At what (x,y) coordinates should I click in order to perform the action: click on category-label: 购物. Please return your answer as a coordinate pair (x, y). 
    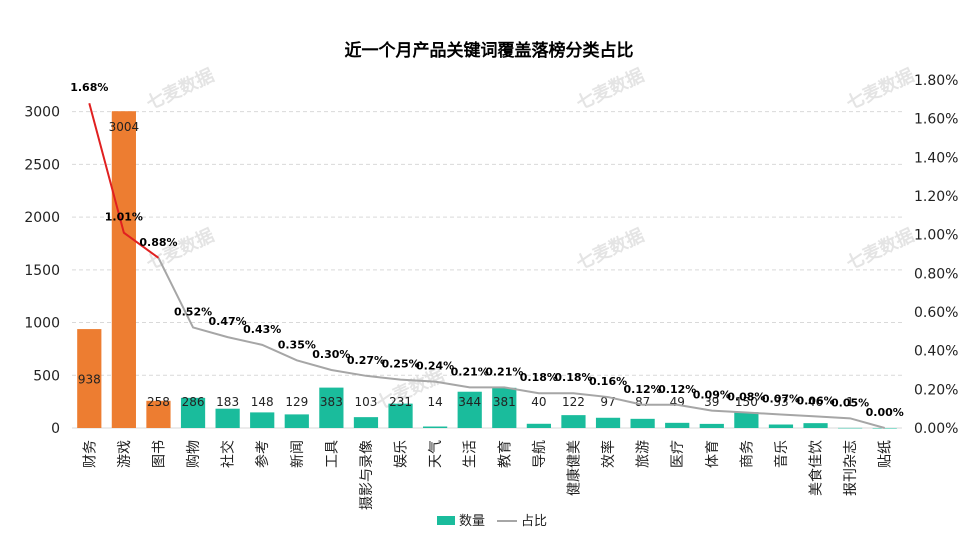
    Looking at the image, I should click on (194, 454).